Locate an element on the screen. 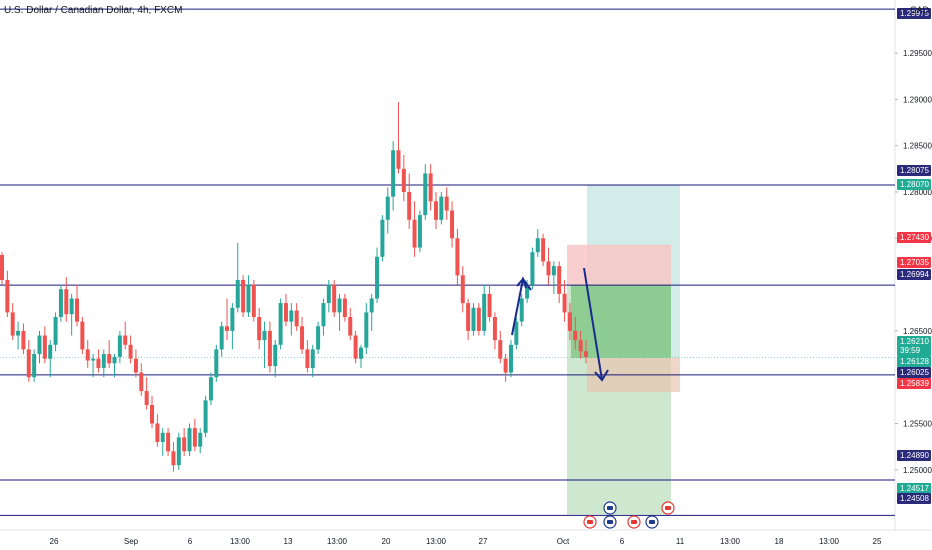  price-tag-label: 1.24890 is located at coordinates (914, 455).